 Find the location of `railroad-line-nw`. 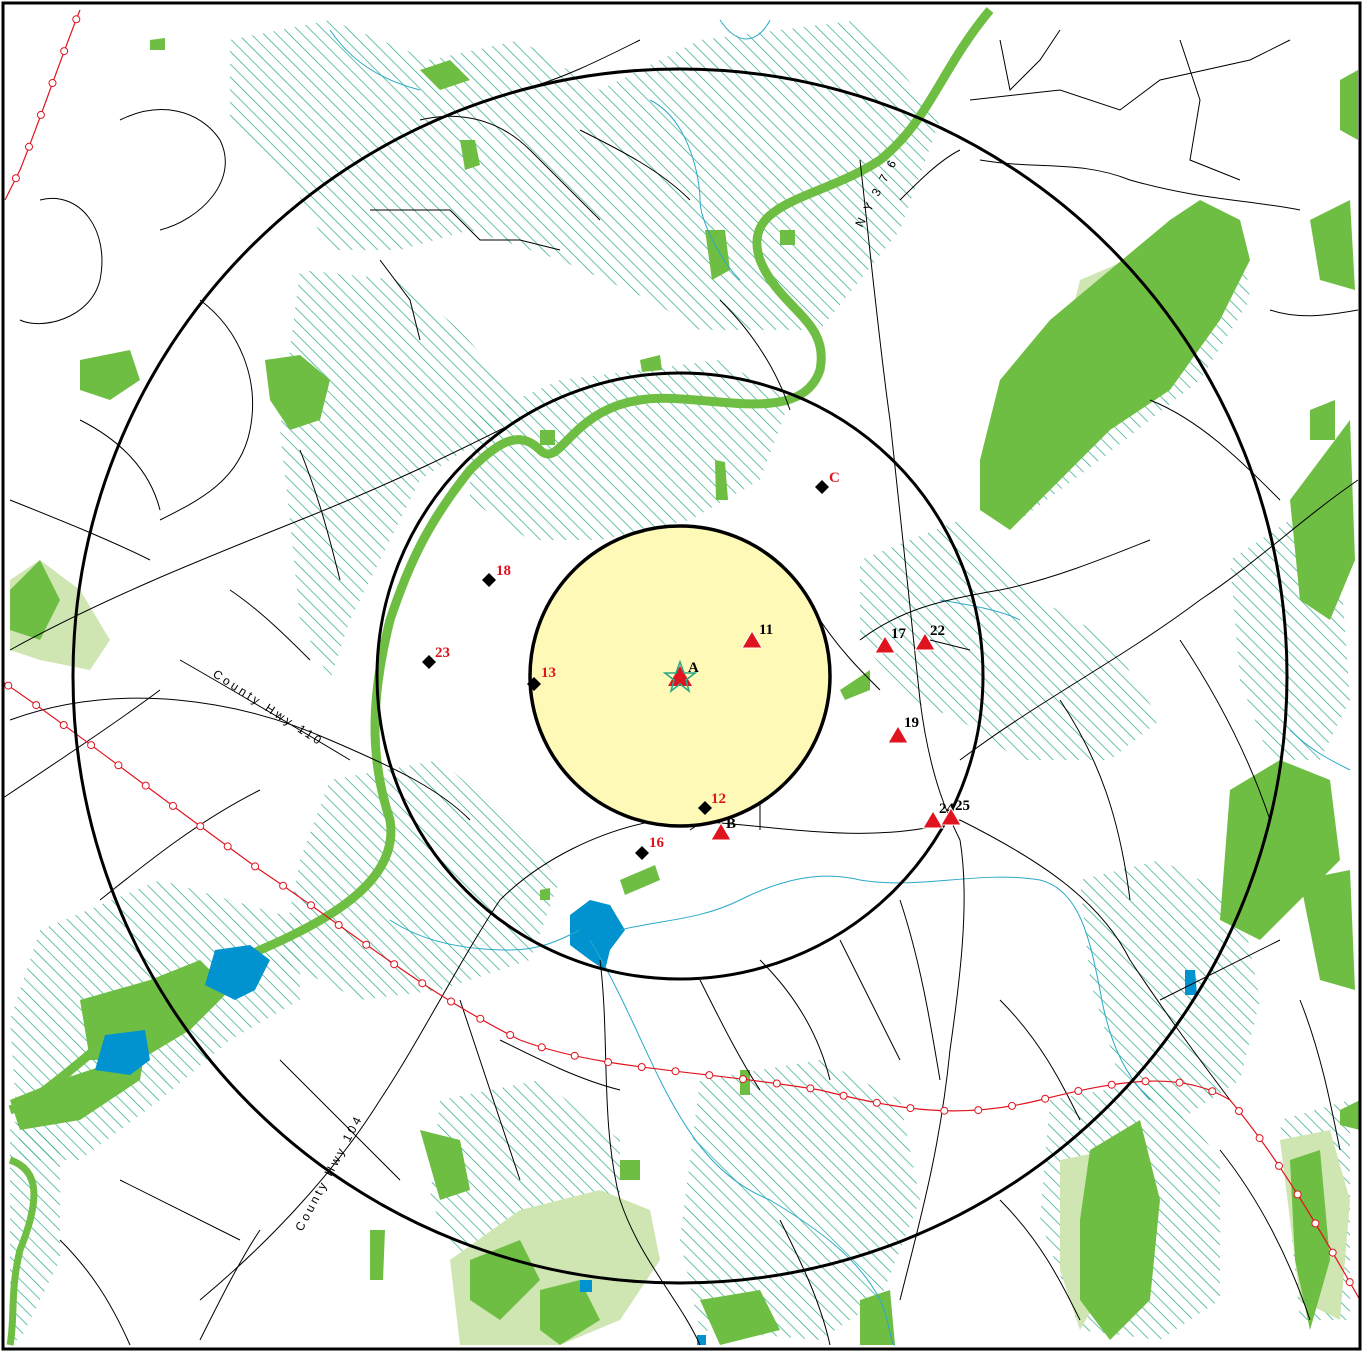

railroad-line-nw is located at coordinates (42, 105).